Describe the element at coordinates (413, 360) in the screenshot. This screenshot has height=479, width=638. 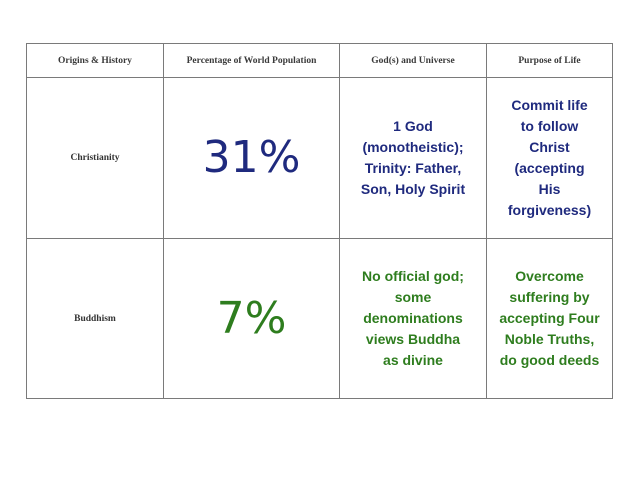
I see `gods-line: as divine` at that location.